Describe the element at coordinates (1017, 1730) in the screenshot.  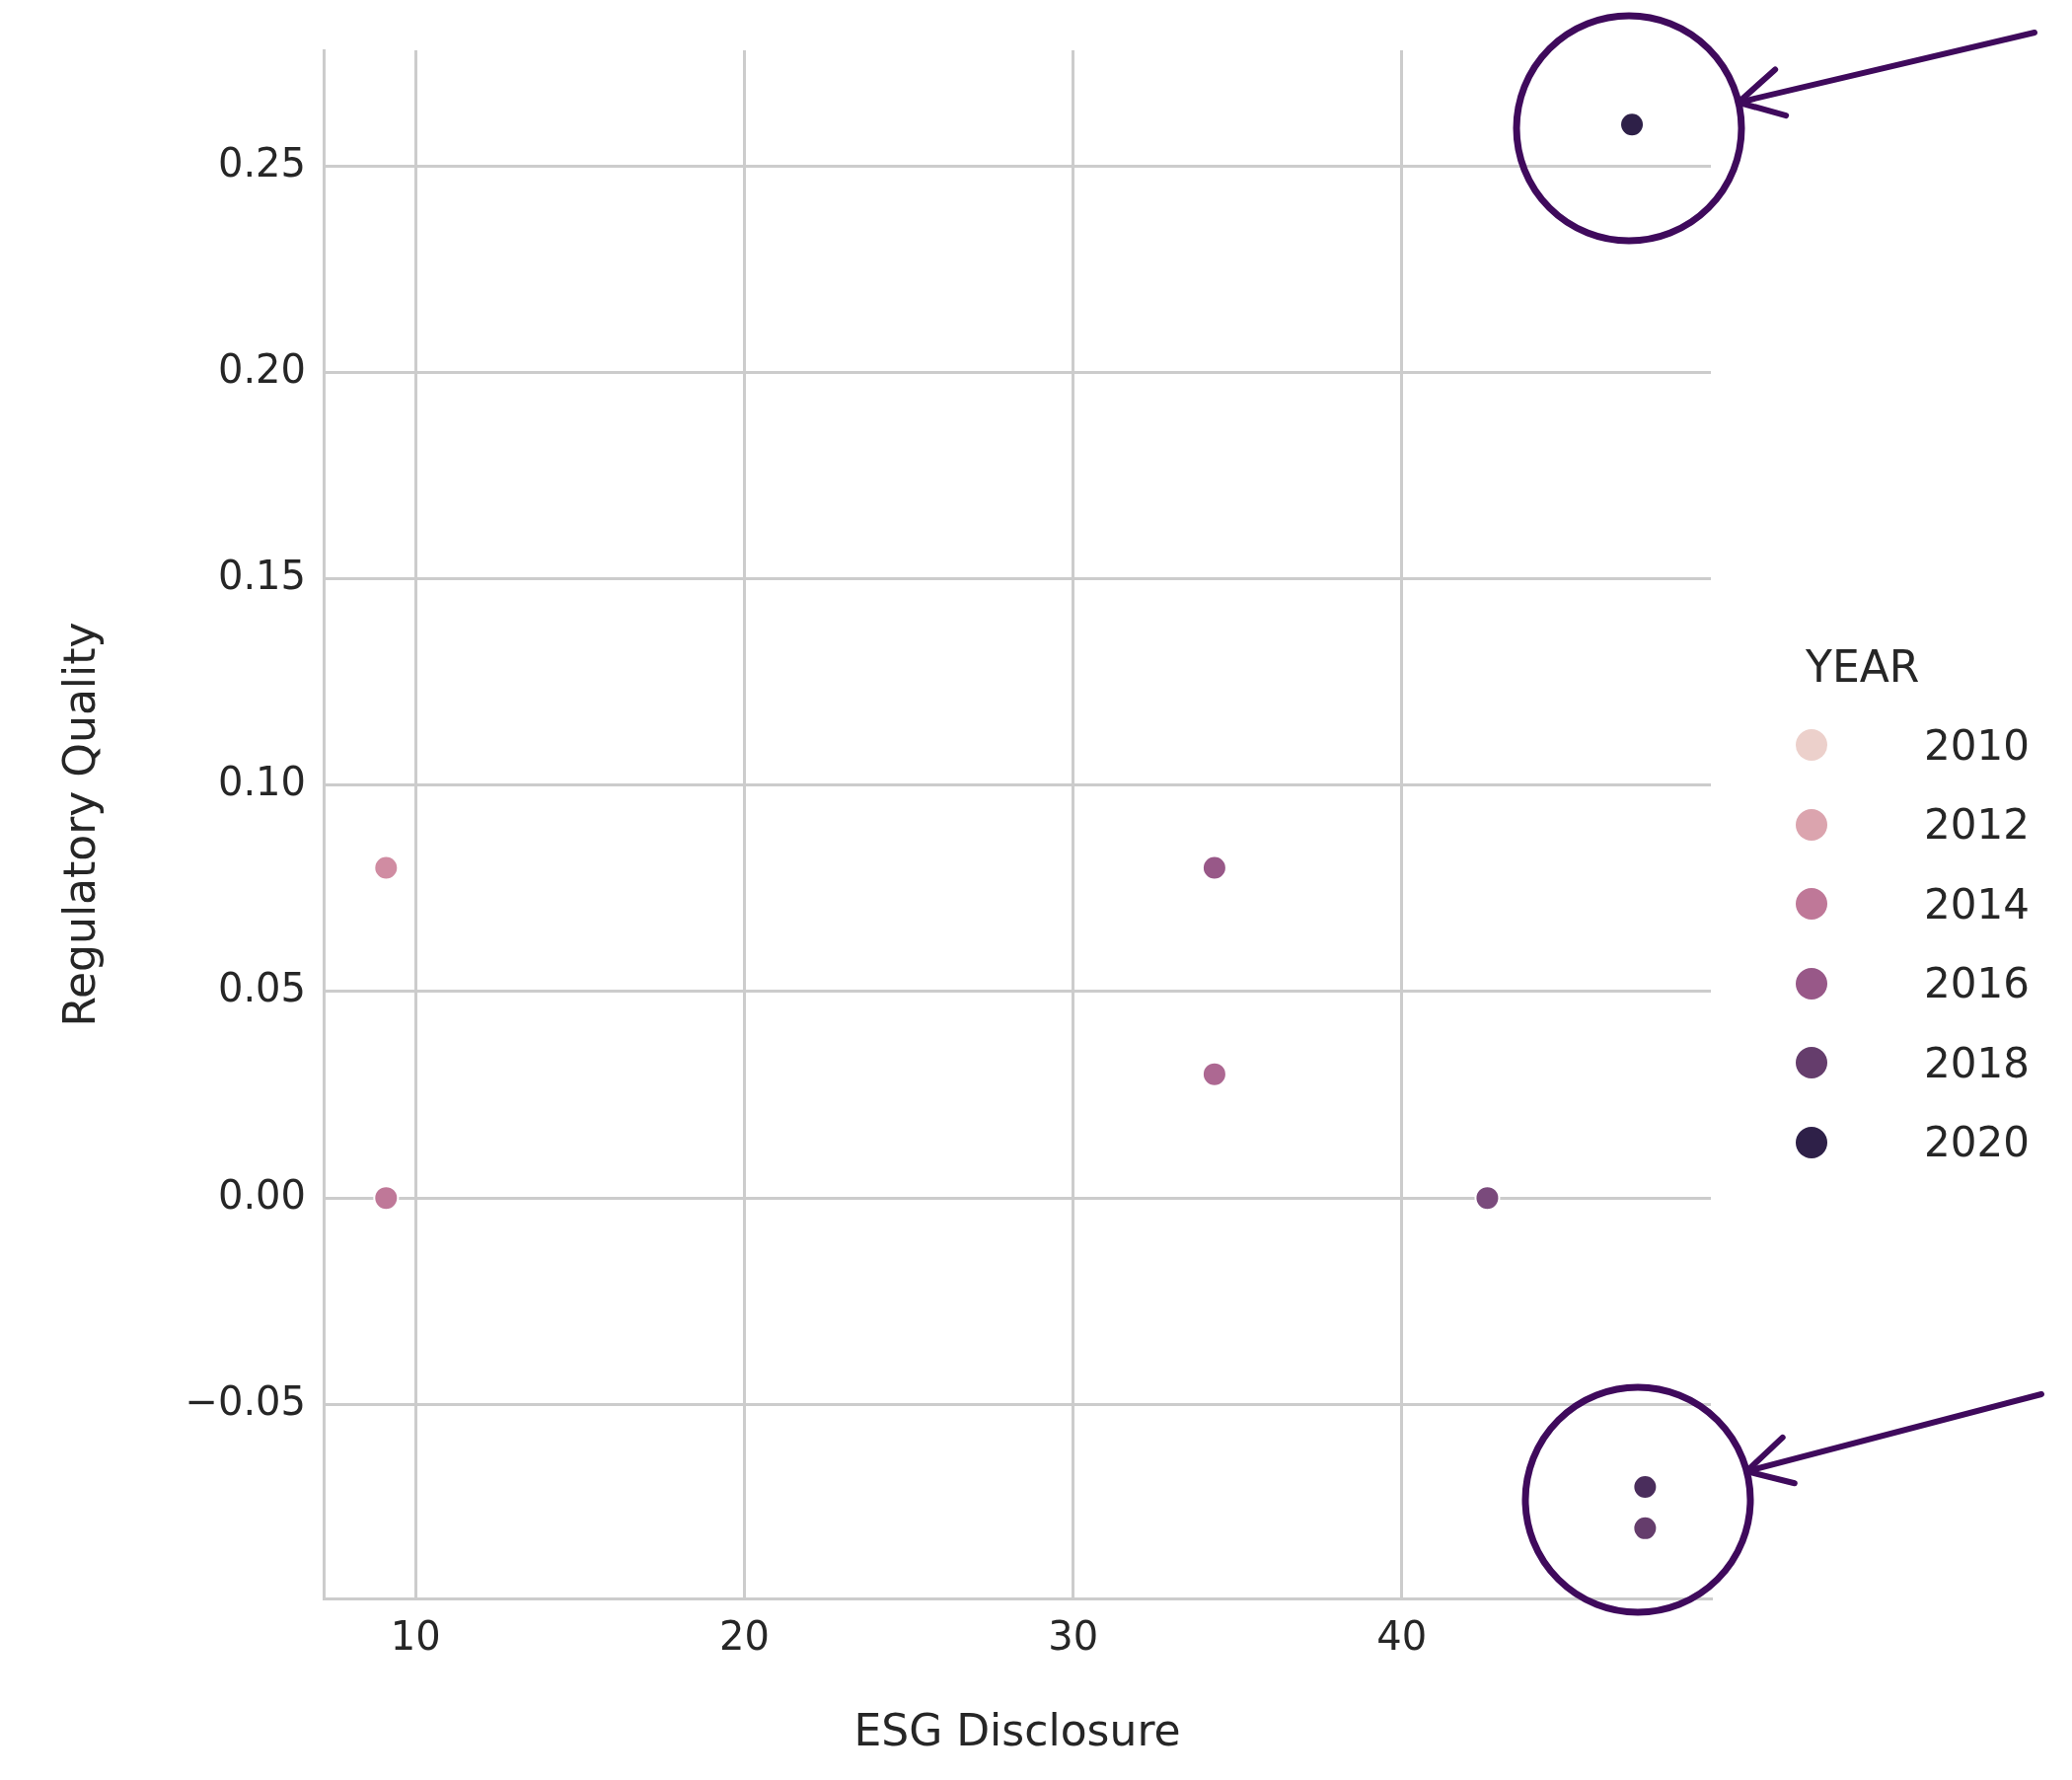
I see `x-axis-title: ESG Disclosure` at that location.